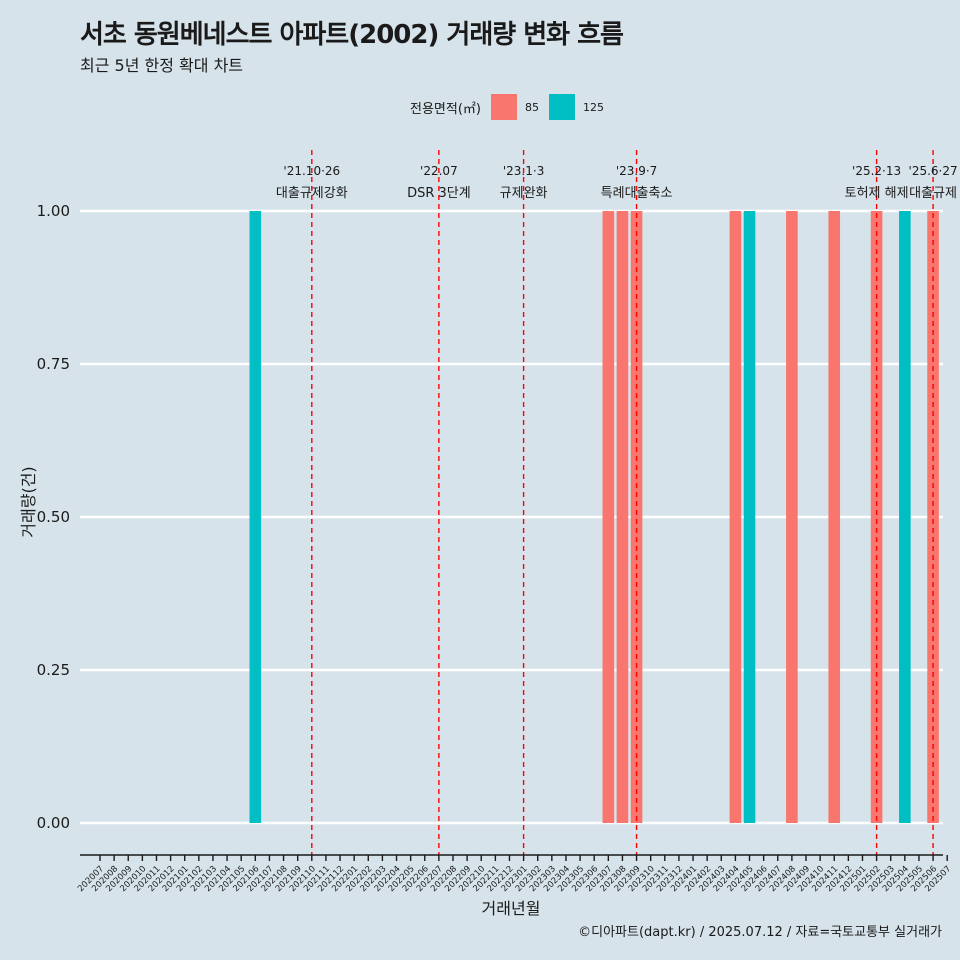 This screenshot has width=960, height=960. Describe the element at coordinates (524, 193) in the screenshot. I see `event-text-label: 규제완화` at that location.